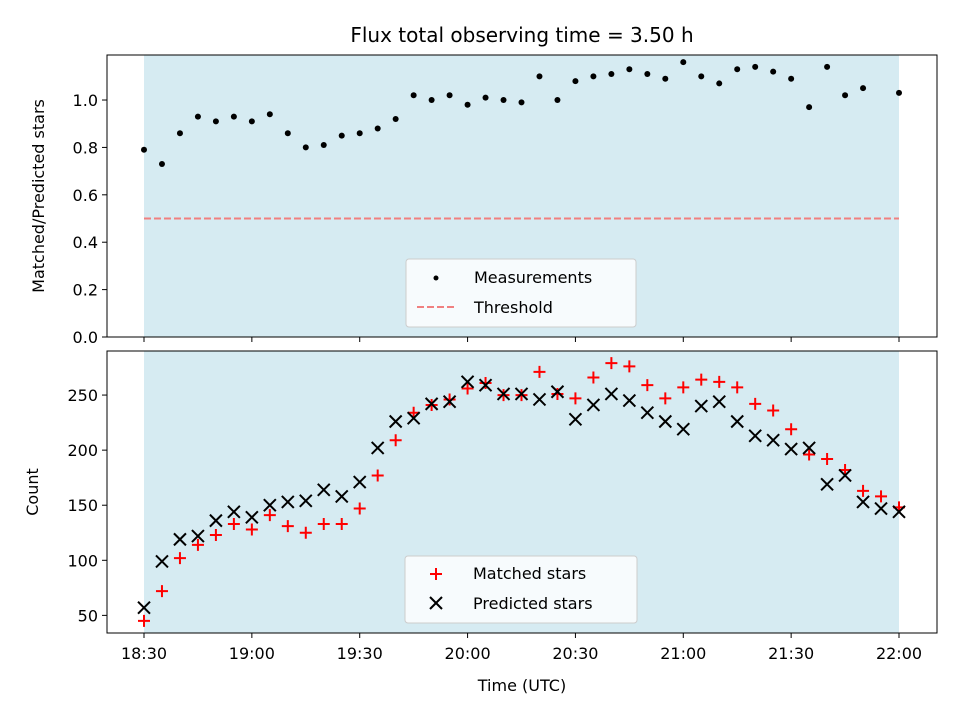  What do you see at coordinates (468, 653) in the screenshot?
I see `x-tick-label: 20:00` at bounding box center [468, 653].